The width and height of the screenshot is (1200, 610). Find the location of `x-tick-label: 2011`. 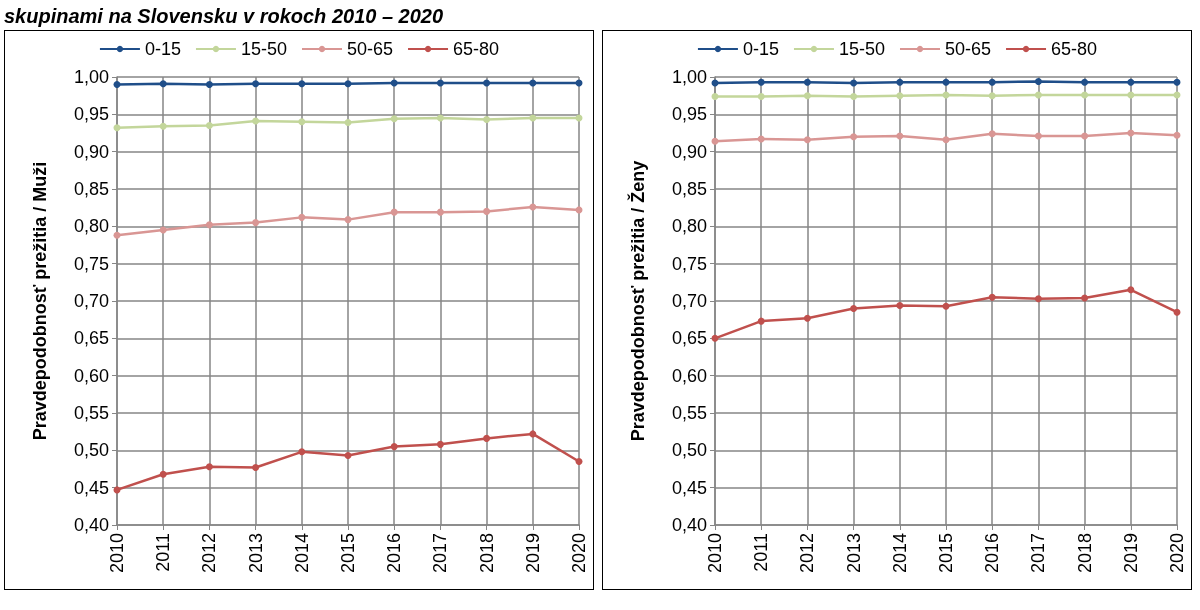

x-tick-label: 2011 is located at coordinates (761, 552).